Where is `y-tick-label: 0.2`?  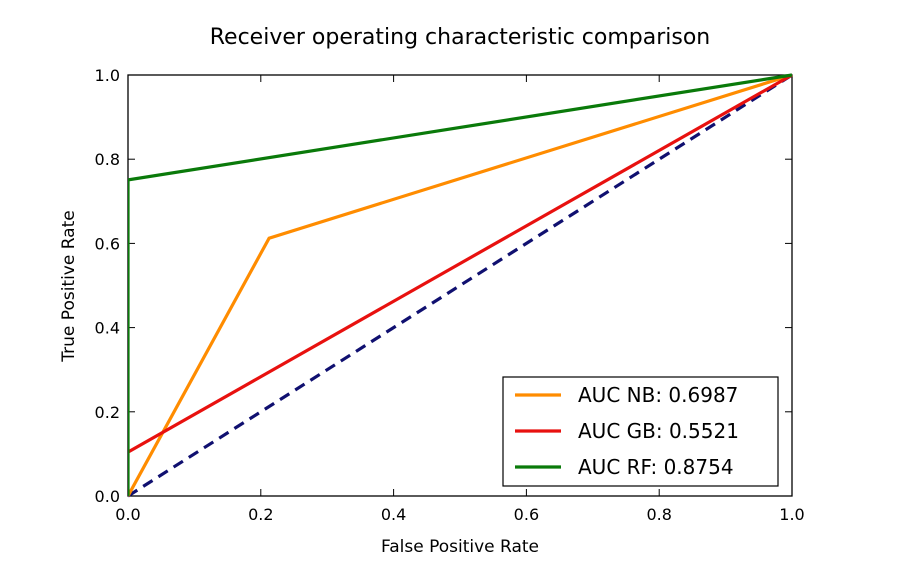
y-tick-label: 0.2 is located at coordinates (107, 412).